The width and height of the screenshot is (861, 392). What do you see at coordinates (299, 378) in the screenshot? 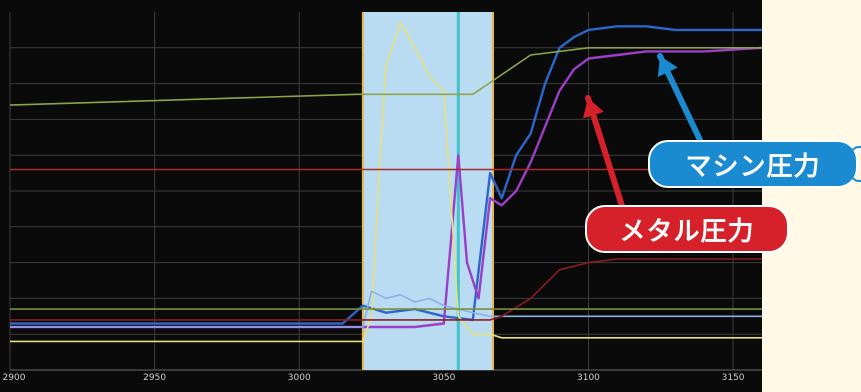
I see `x-tick-label: 3000` at bounding box center [299, 378].